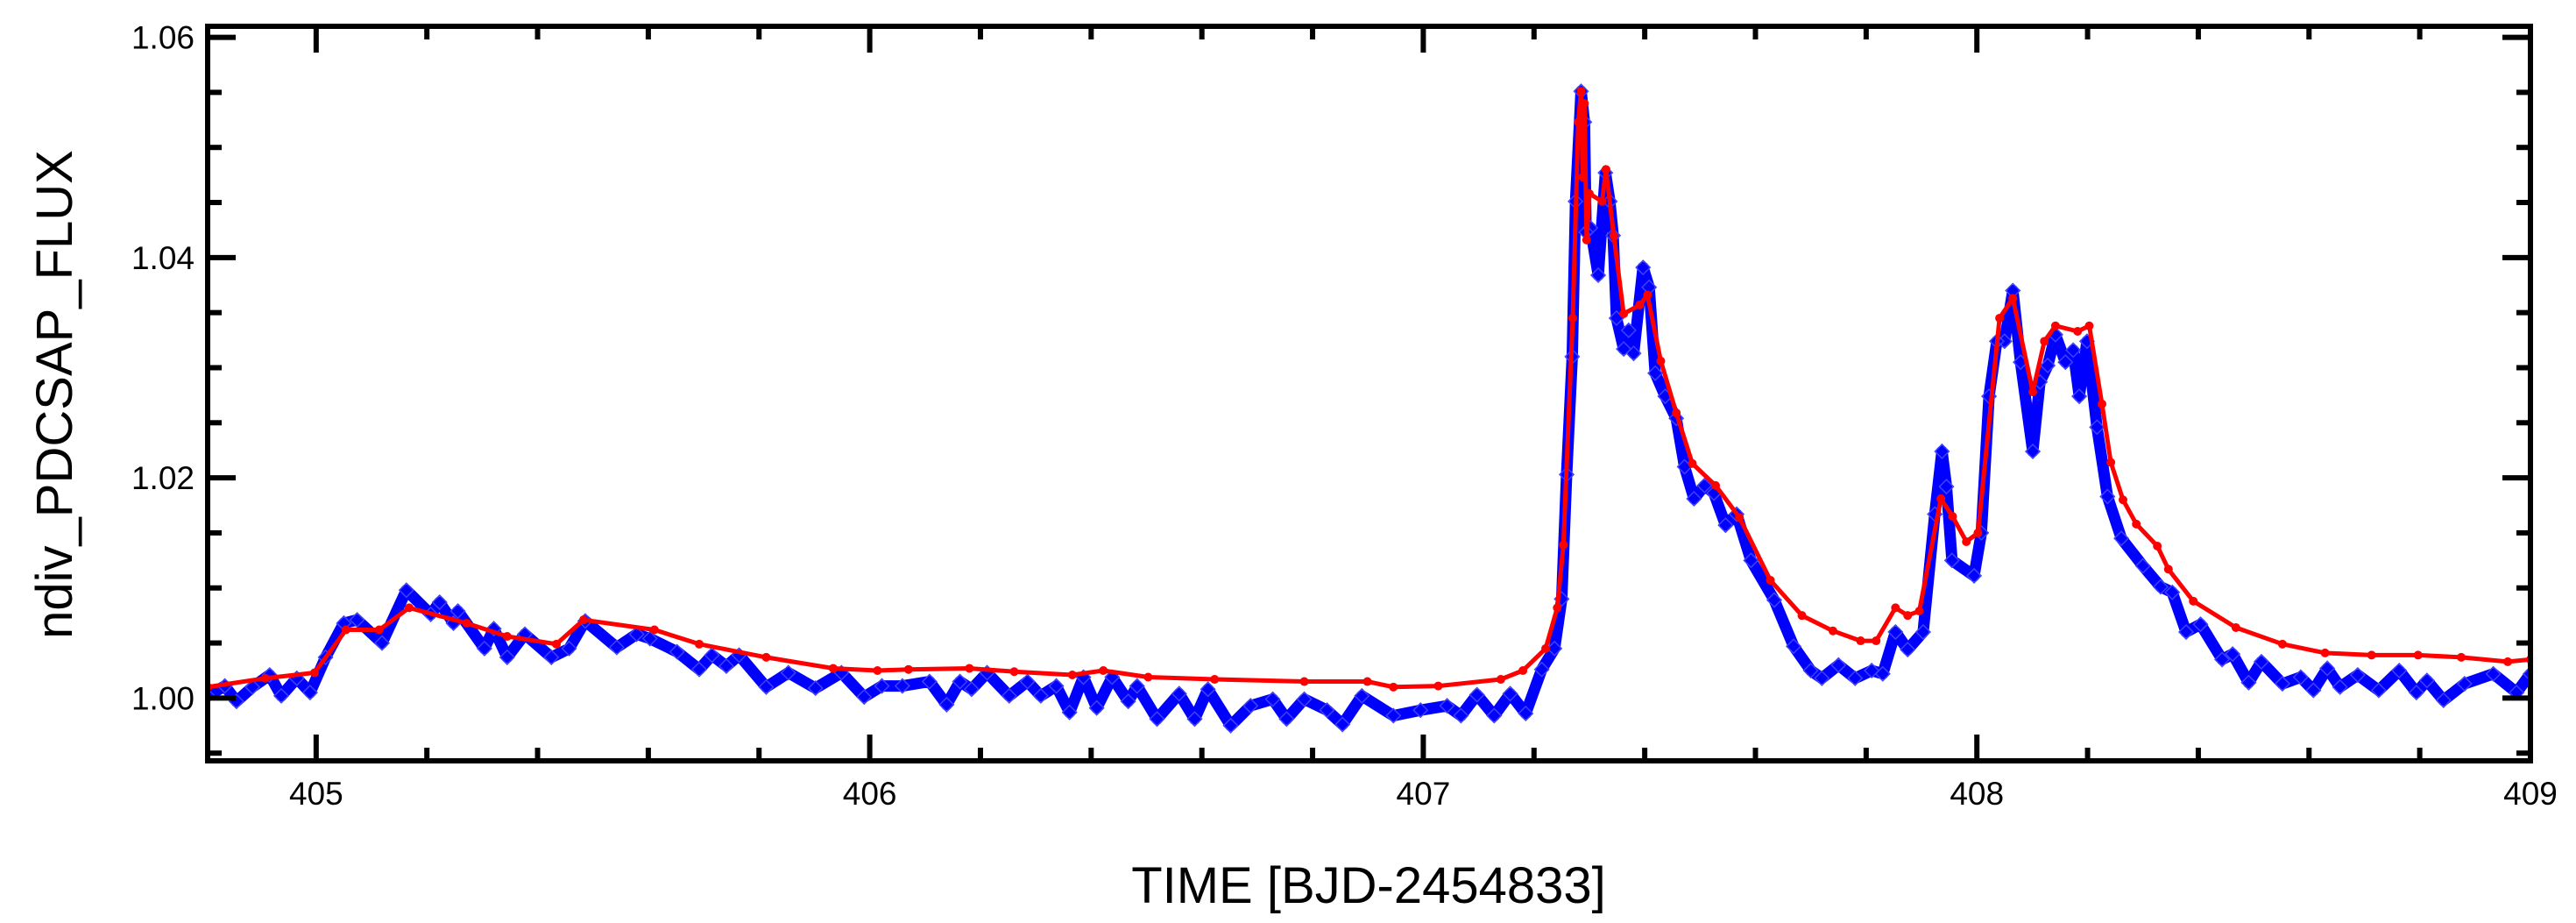 Image resolution: width=2576 pixels, height=923 pixels. Describe the element at coordinates (1368, 885) in the screenshot. I see `x-axis-label: TIME [BJD-2454833]` at that location.